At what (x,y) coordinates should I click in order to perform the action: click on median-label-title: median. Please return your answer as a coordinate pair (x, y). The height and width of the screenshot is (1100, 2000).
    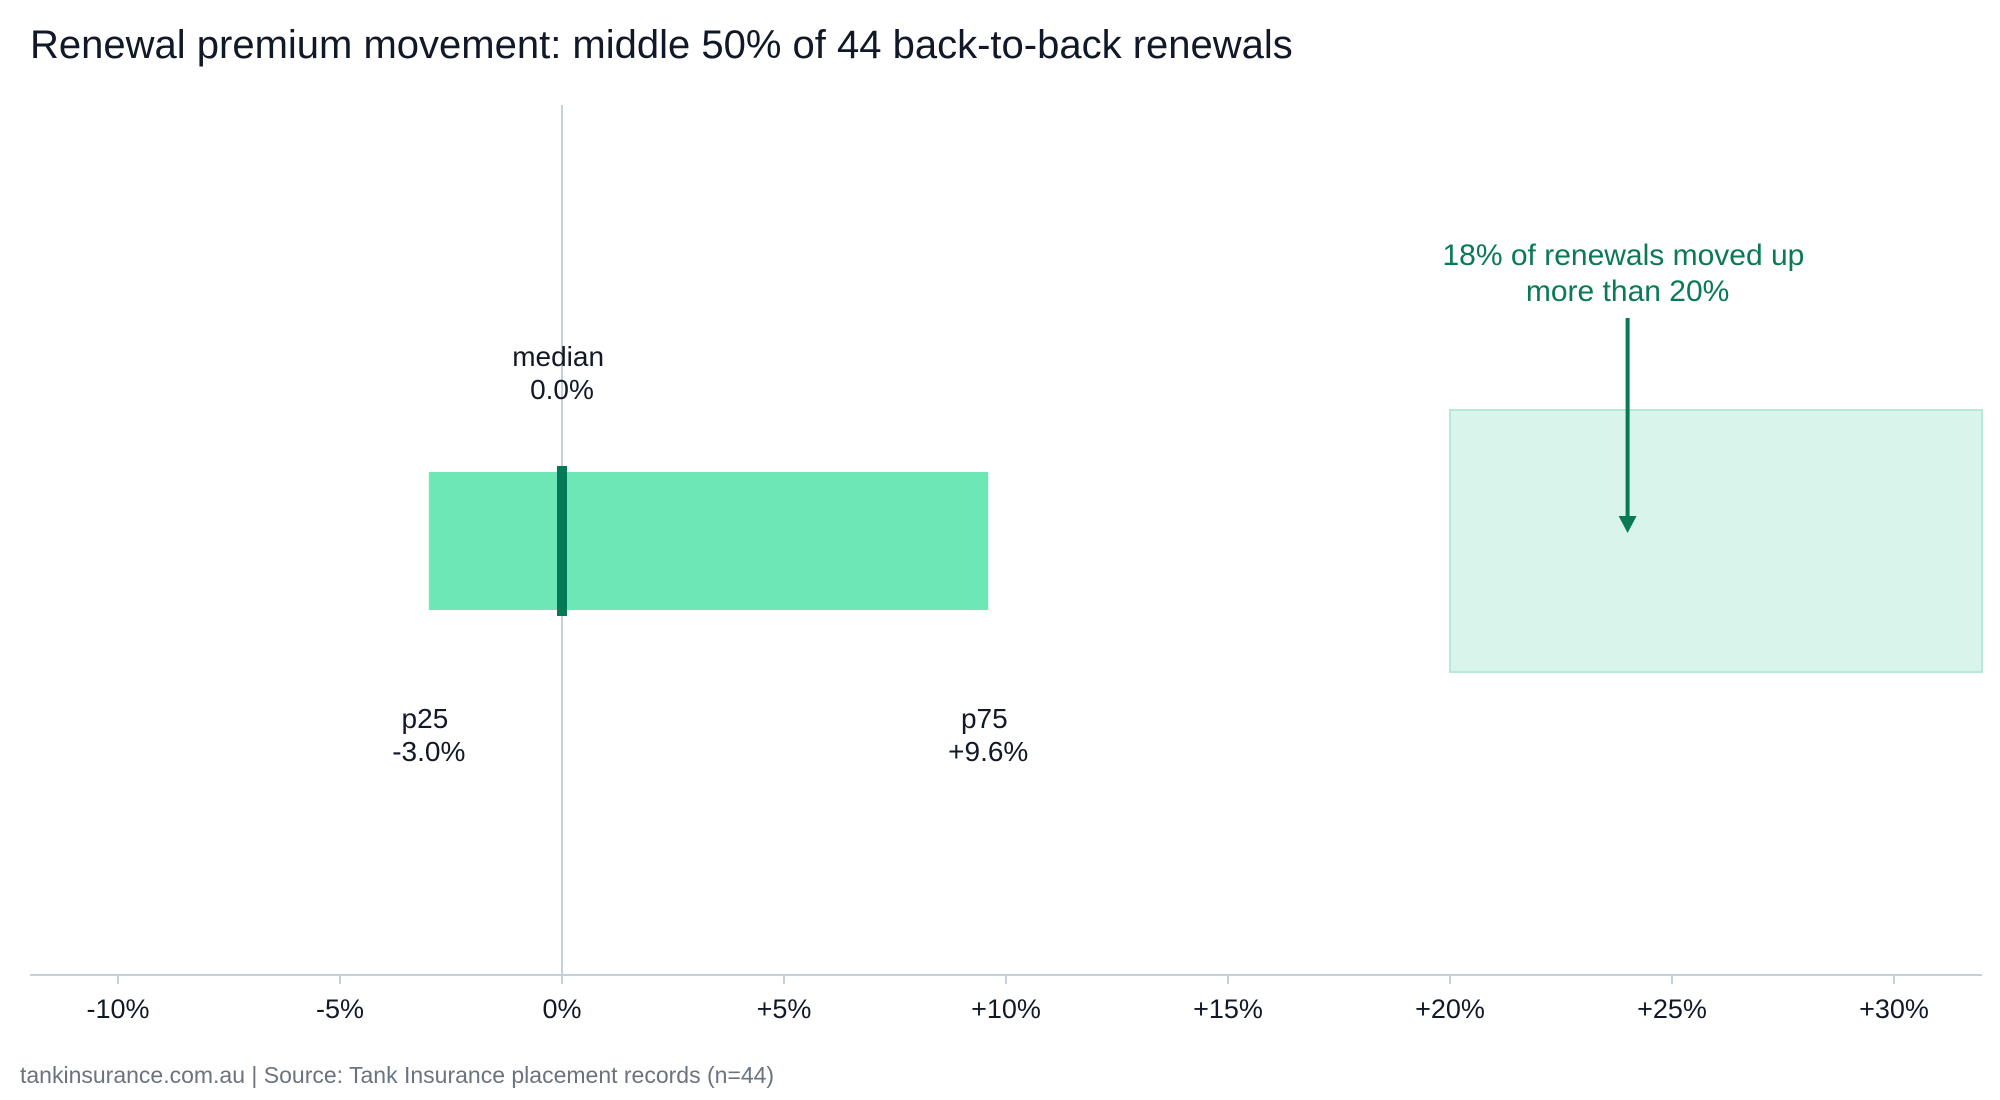
    Looking at the image, I should click on (558, 356).